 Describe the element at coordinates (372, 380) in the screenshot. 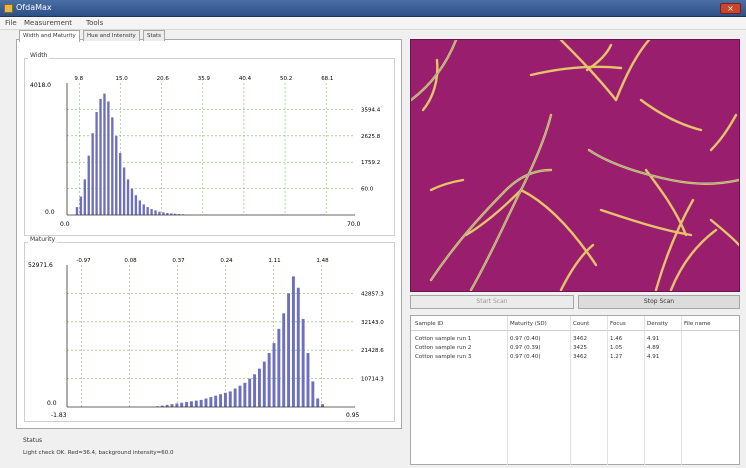

I see `maturity-right-tick: 10714.3` at that location.